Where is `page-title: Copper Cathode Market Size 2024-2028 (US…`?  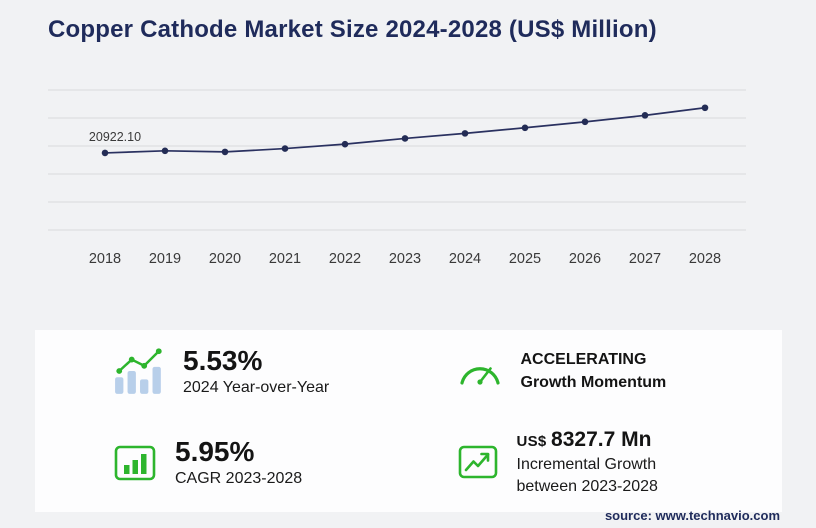 page-title: Copper Cathode Market Size 2024-2028 (US… is located at coordinates (352, 29).